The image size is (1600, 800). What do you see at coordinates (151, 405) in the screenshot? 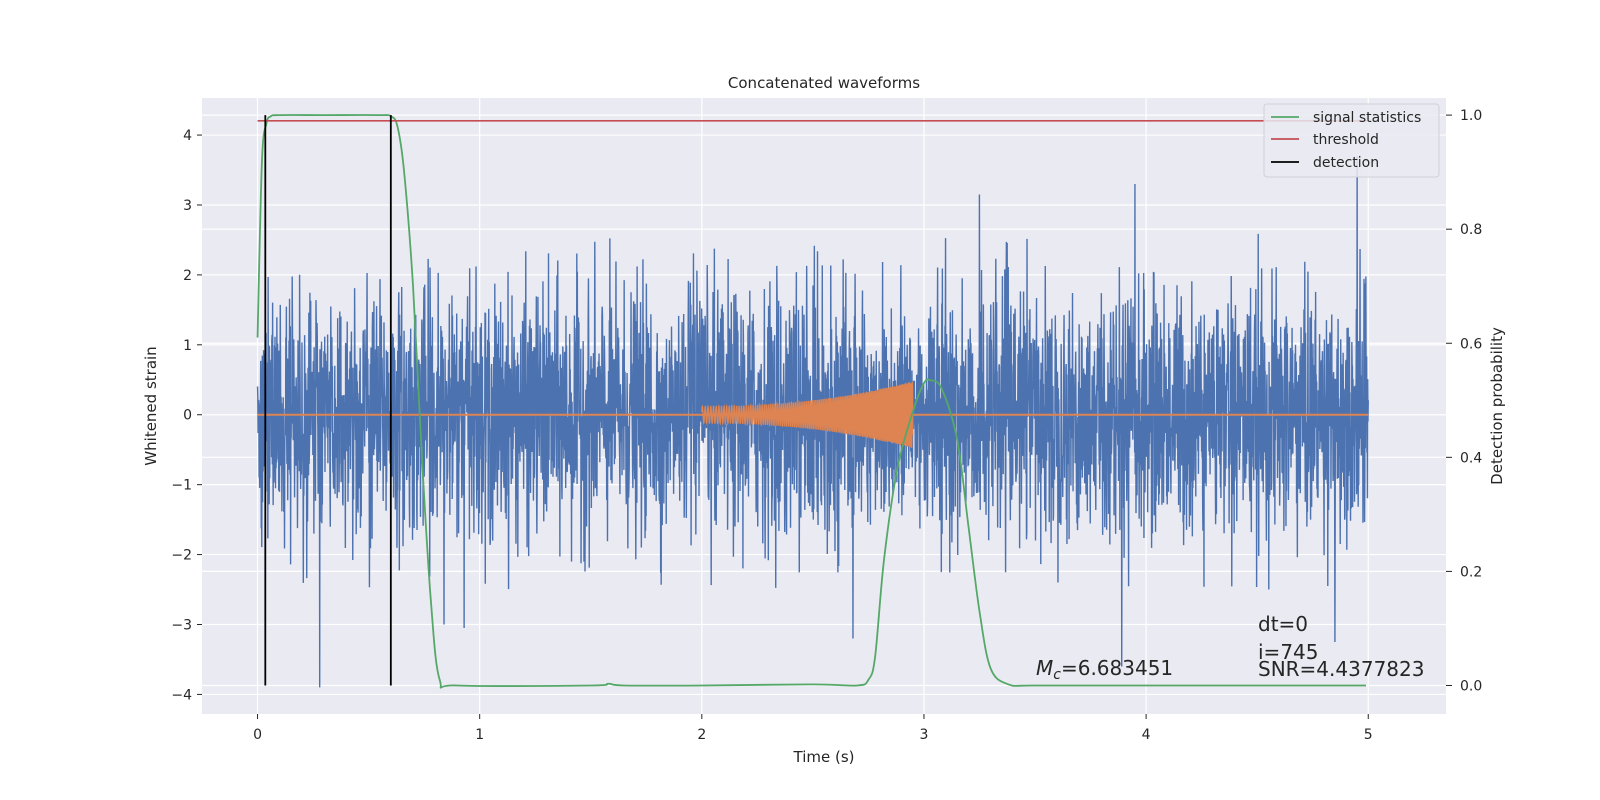
I see `y-axis-label: Whitened strain` at bounding box center [151, 405].